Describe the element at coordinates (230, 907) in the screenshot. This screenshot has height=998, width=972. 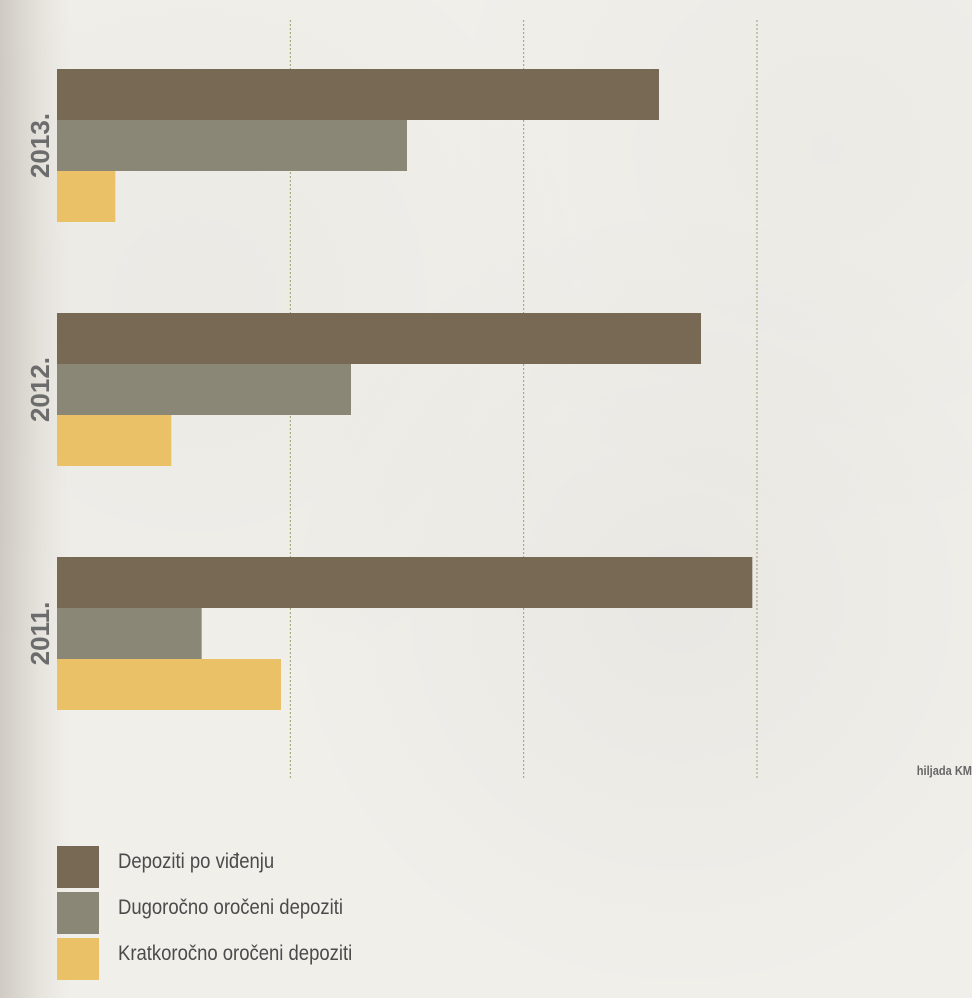
I see `legend-label: Dugoročno oročeni depoziti` at that location.